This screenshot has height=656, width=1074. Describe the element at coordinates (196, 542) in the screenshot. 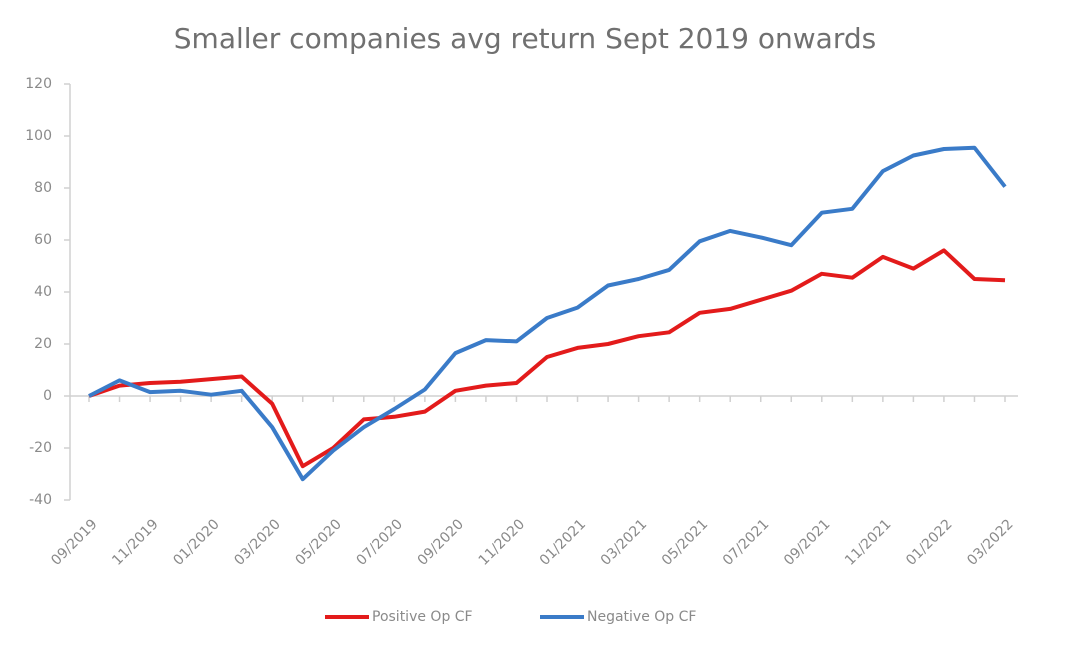

I see `x-tick-label: 01/2020` at that location.